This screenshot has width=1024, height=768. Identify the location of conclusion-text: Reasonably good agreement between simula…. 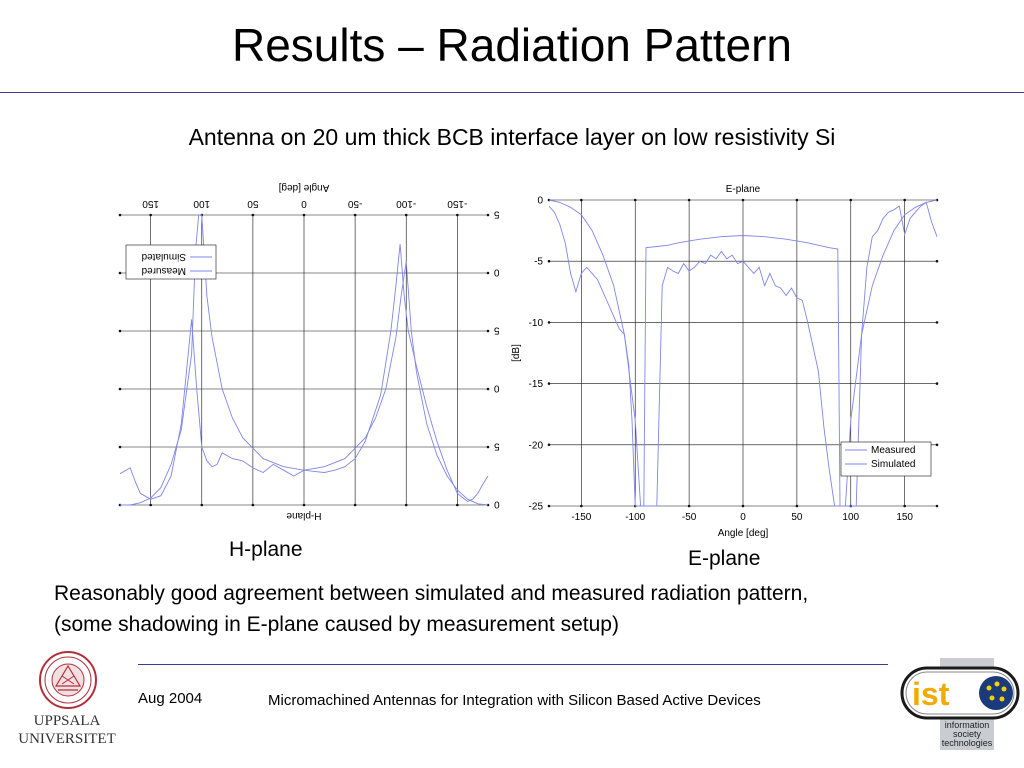
(431, 609).